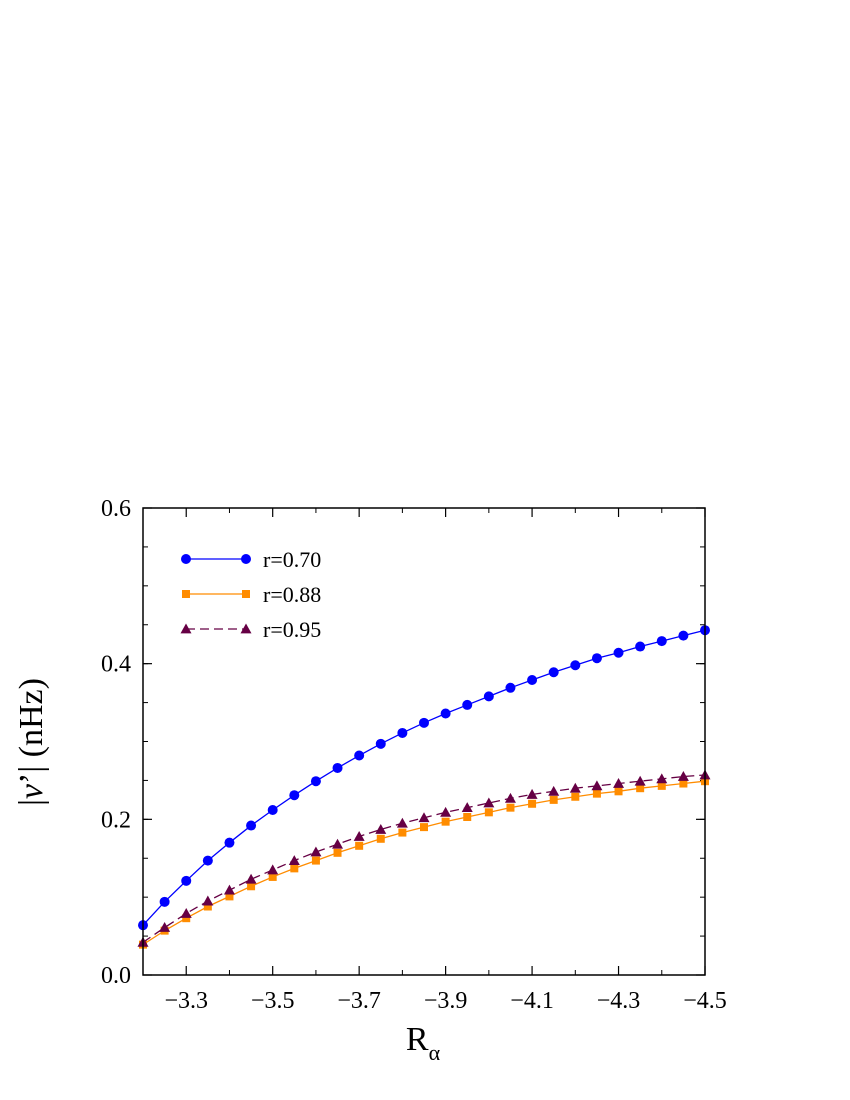  I want to click on legend-item: r=0.88, so click(251, 594).